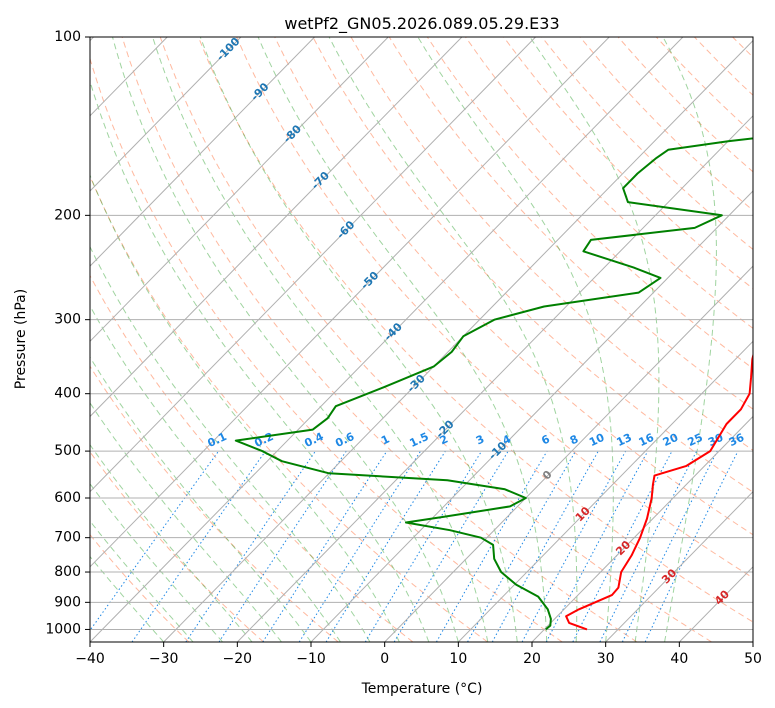 This screenshot has height=708, width=775. I want to click on mixing-ratio-label: 13, so click(624, 440).